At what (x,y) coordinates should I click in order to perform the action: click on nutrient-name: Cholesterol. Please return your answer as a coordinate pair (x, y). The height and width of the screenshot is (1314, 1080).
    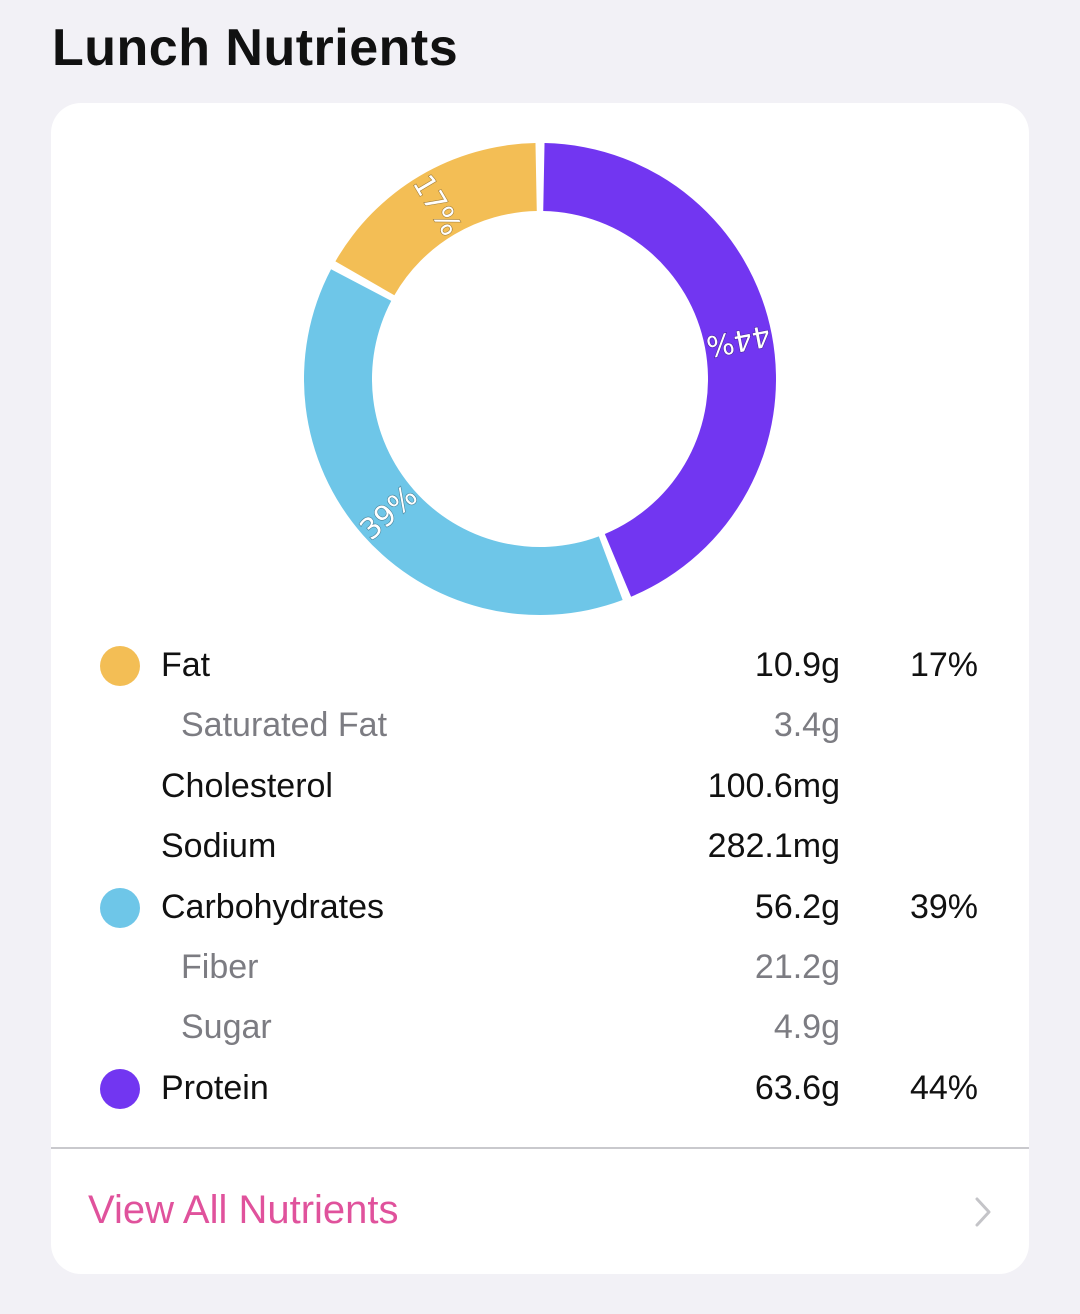
    Looking at the image, I should click on (247, 786).